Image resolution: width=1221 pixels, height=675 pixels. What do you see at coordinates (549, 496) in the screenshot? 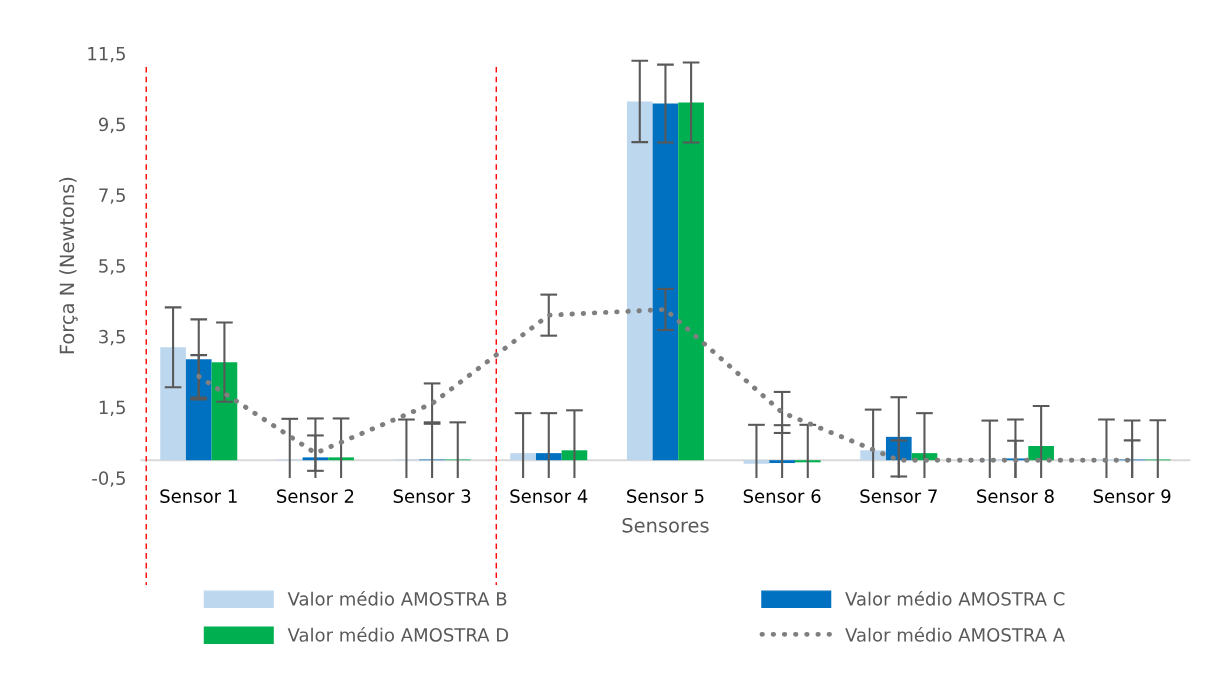
I see `x-tick-label: Sensor 4` at bounding box center [549, 496].